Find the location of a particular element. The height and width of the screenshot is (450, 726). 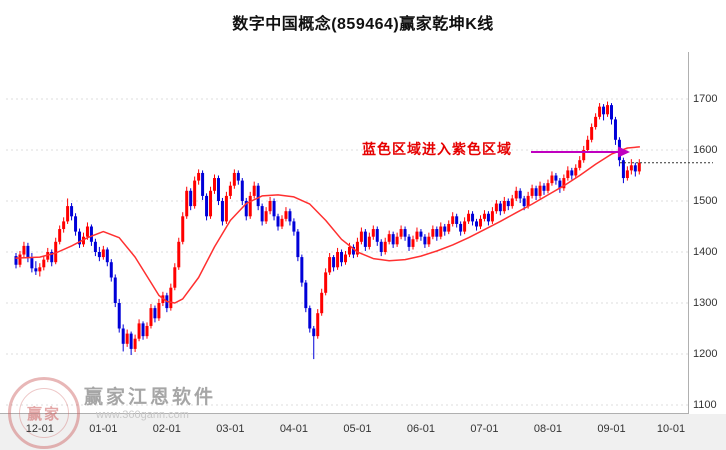

x-axis-label: 05-01 is located at coordinates (357, 429).